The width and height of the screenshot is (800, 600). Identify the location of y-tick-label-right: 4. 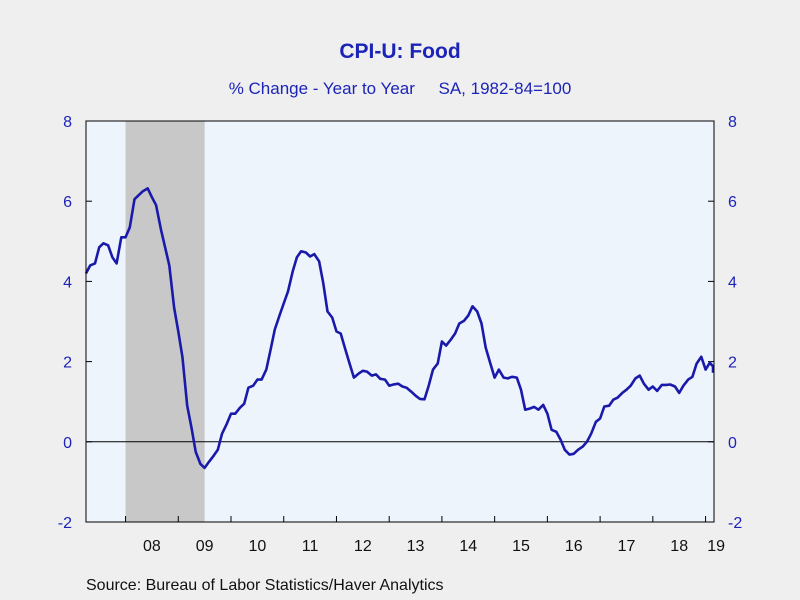
(732, 282).